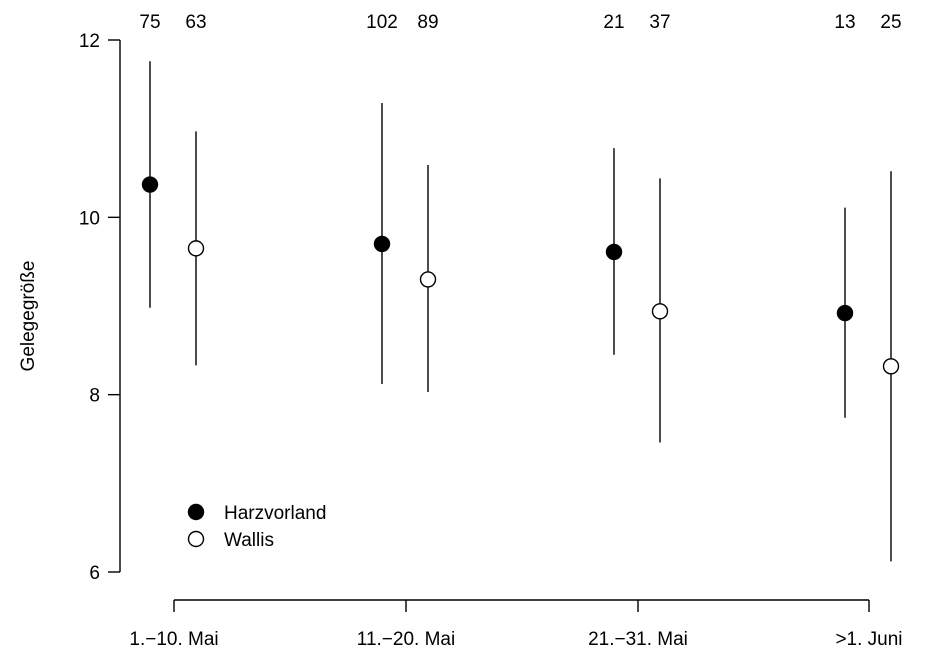 The image size is (925, 657). I want to click on legend-marker-filled, so click(196, 512).